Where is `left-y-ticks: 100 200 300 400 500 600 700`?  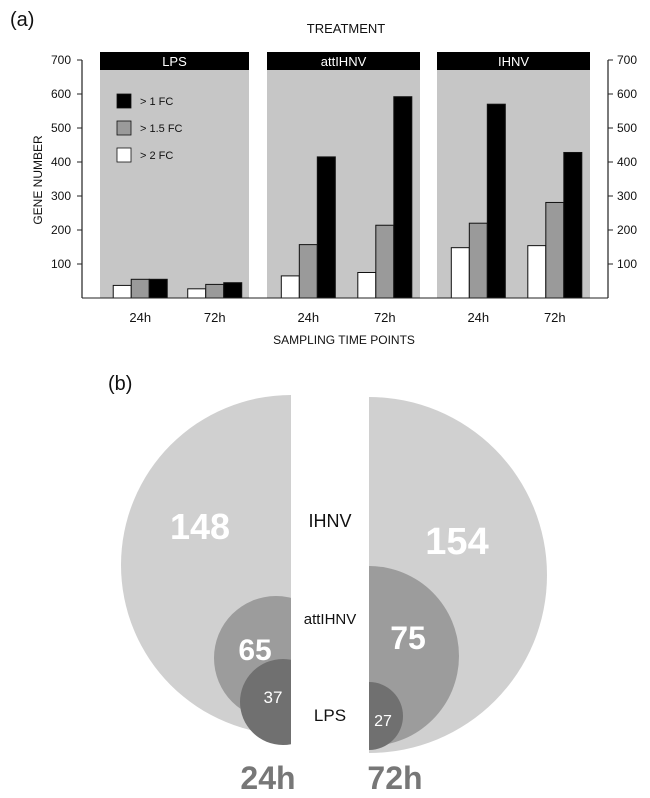
left-y-ticks: 100 200 300 400 500 600 700 is located at coordinates (66, 162).